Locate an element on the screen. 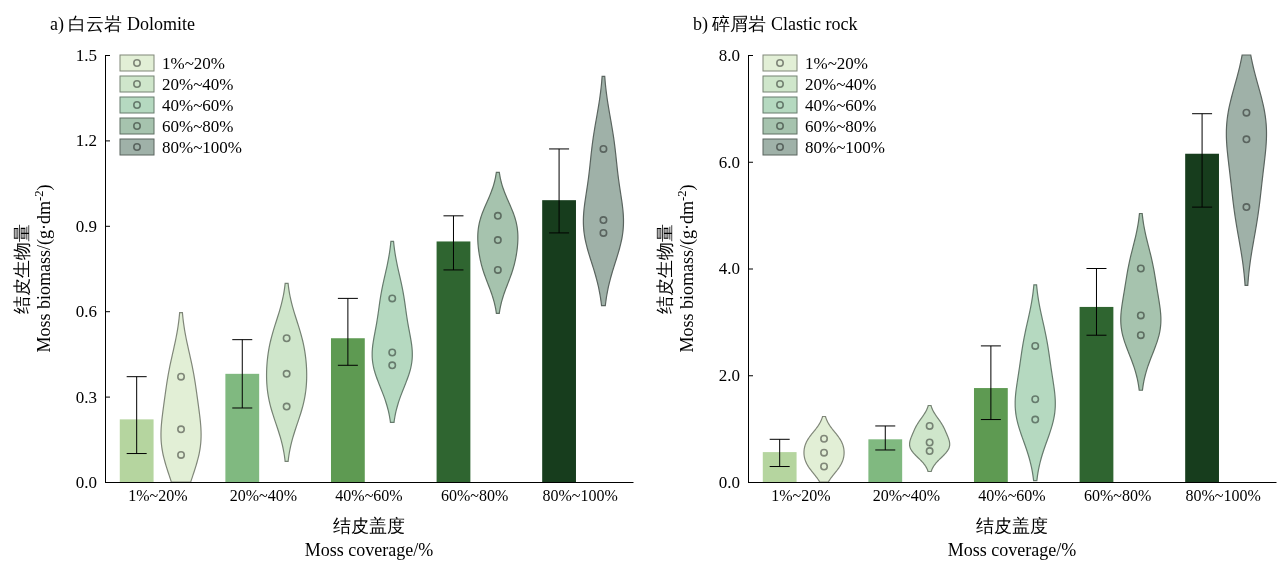 The width and height of the screenshot is (1287, 564). y-tick-label: 2.0 is located at coordinates (729, 376).